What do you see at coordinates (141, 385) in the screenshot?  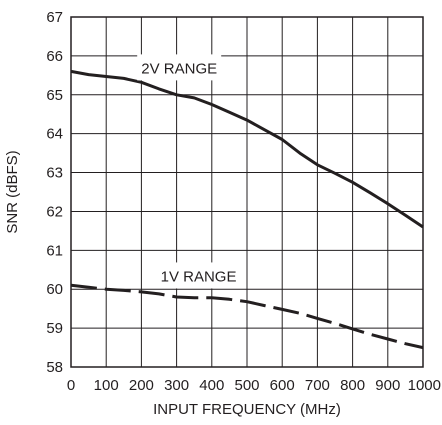 I see `x-tick-label: 200` at bounding box center [141, 385].